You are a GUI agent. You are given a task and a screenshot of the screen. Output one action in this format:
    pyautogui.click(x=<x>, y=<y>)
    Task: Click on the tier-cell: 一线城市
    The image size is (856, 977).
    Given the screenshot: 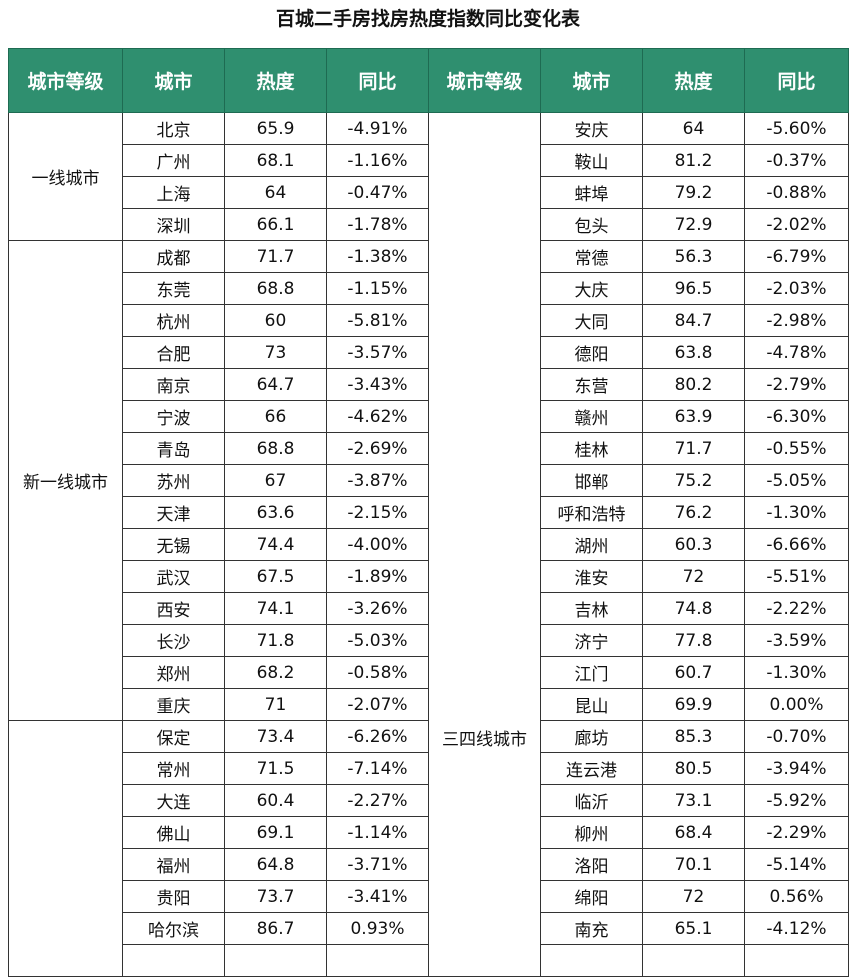 What is the action you would take?
    pyautogui.click(x=65, y=176)
    